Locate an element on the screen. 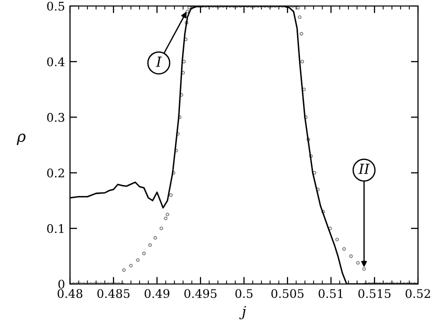 This screenshot has width=436, height=327. x-tick-label: 0.48 is located at coordinates (70, 293).